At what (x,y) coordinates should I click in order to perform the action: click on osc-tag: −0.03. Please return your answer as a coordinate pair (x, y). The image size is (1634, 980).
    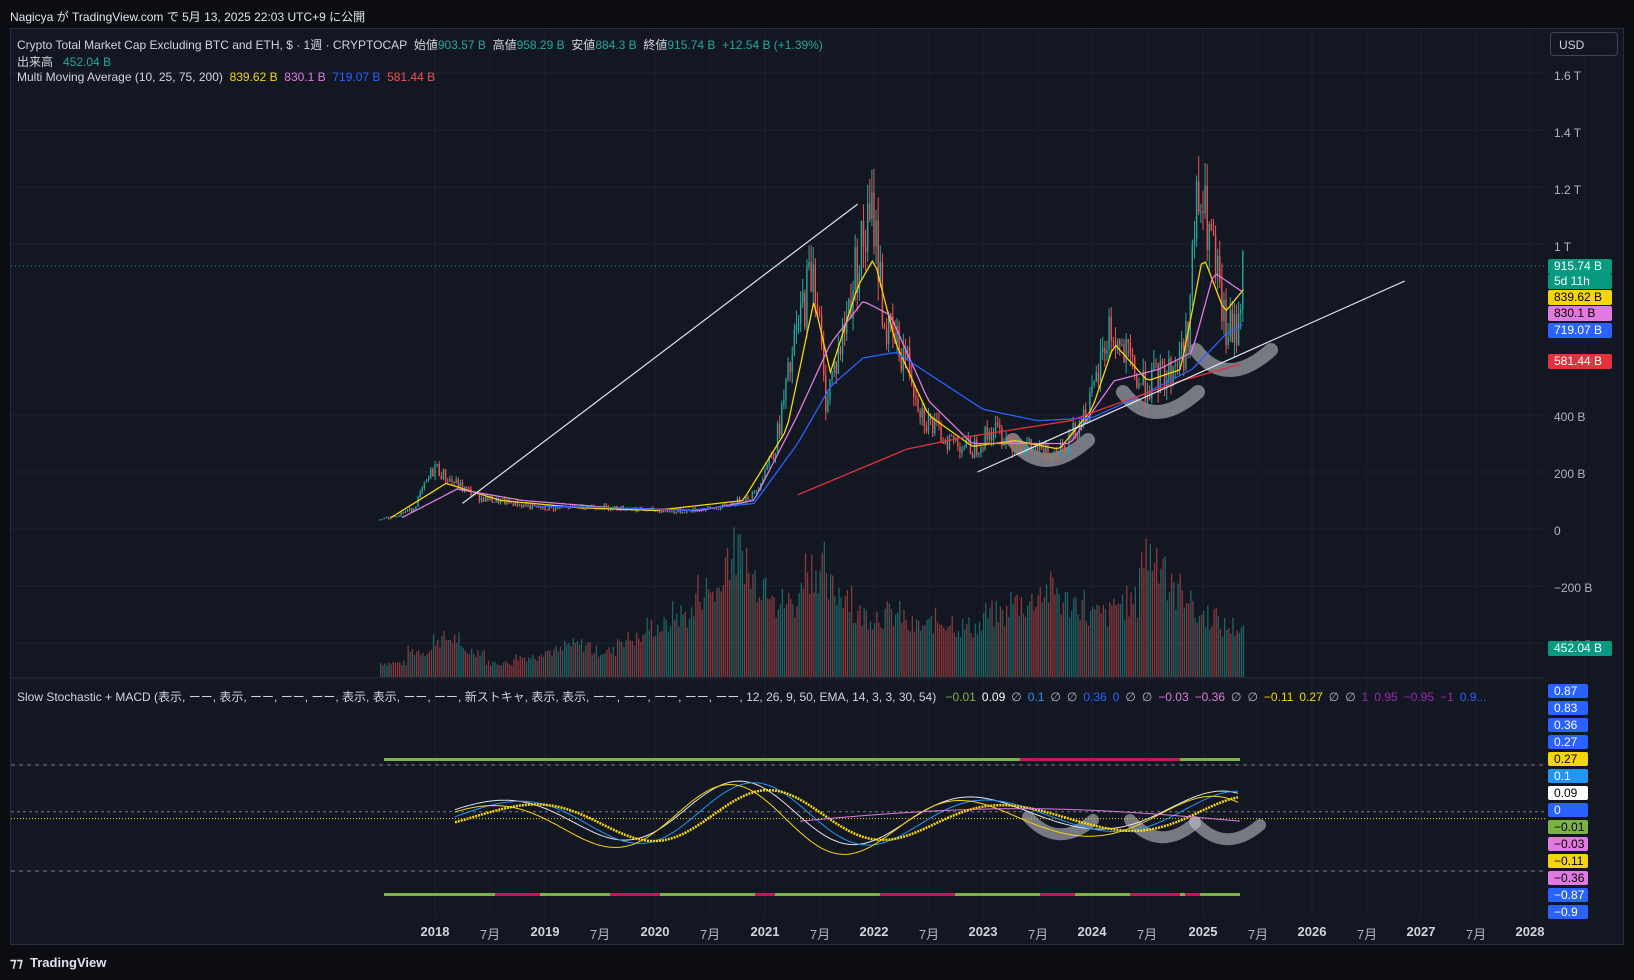
    Looking at the image, I should click on (1568, 844).